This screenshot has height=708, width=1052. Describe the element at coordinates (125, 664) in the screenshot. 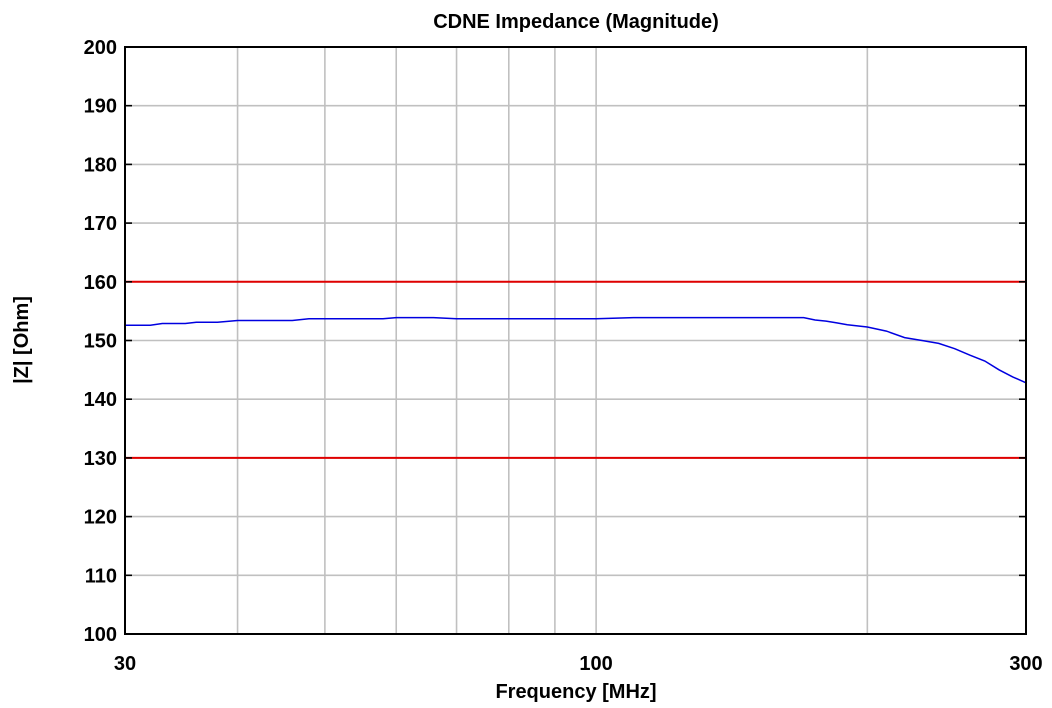

I see `x-tick-label-30: 30` at that location.